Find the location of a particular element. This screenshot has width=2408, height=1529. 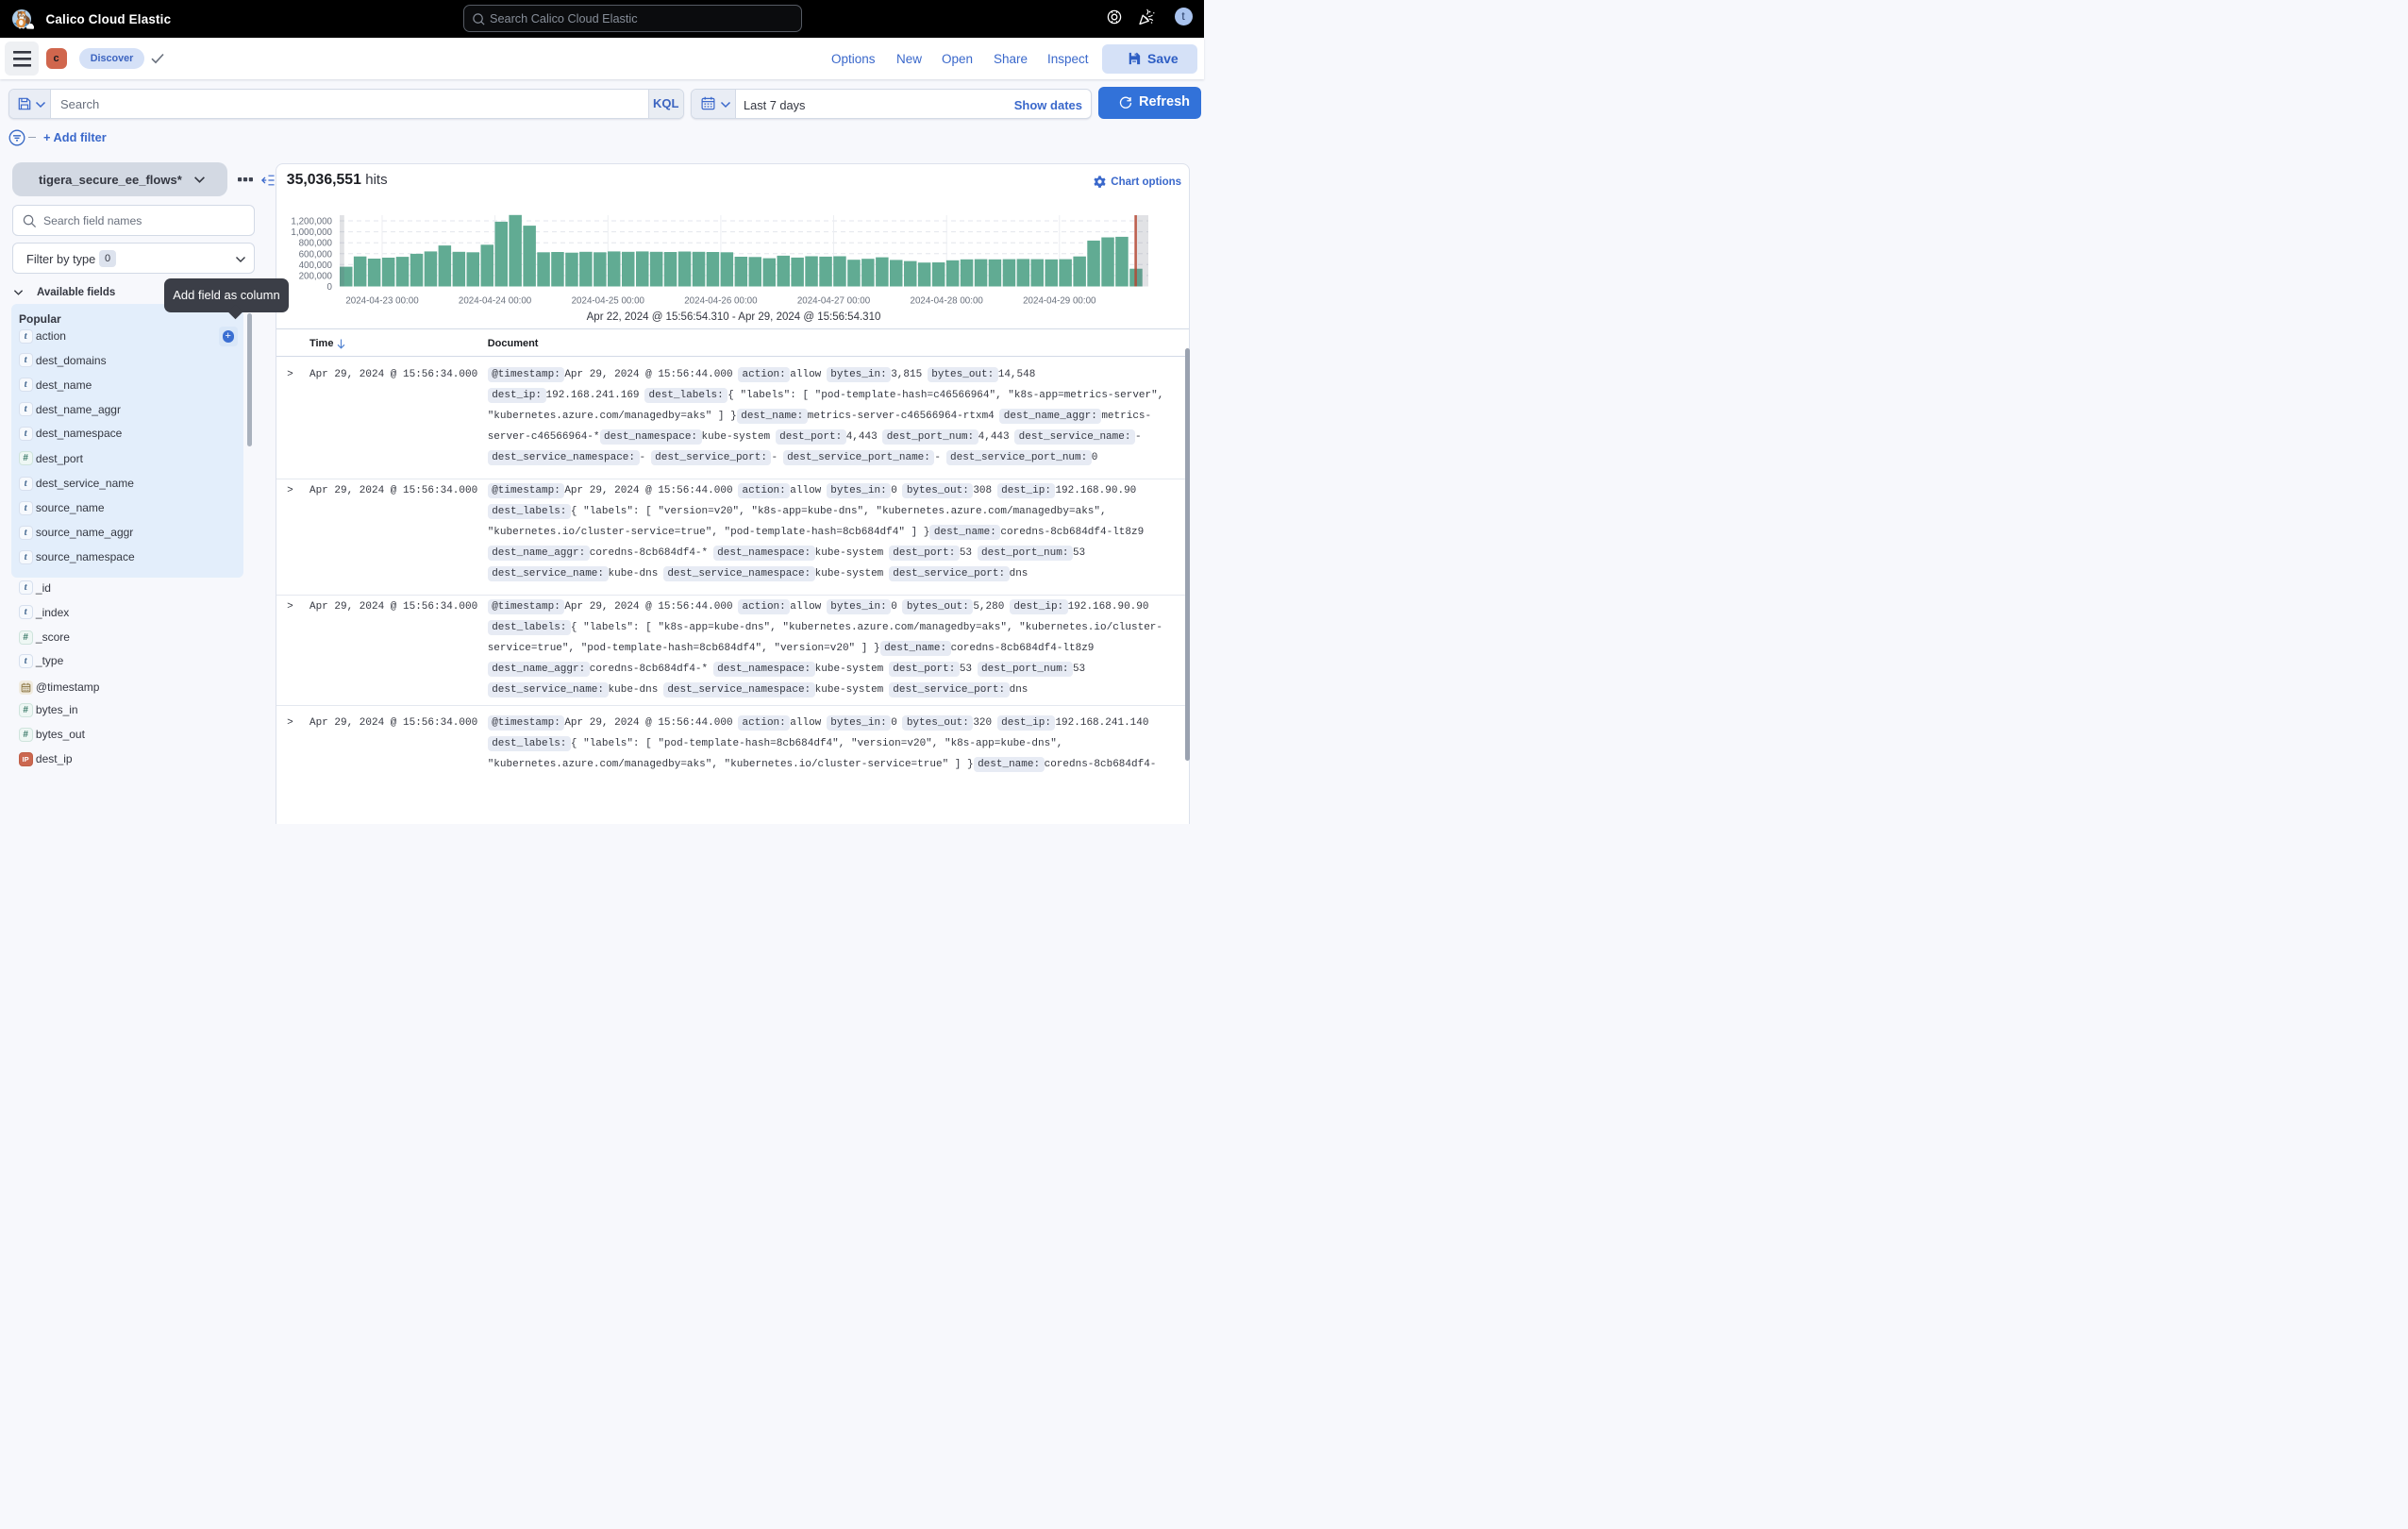

svg-text: 2024-04-25 00:00 is located at coordinates (608, 301).